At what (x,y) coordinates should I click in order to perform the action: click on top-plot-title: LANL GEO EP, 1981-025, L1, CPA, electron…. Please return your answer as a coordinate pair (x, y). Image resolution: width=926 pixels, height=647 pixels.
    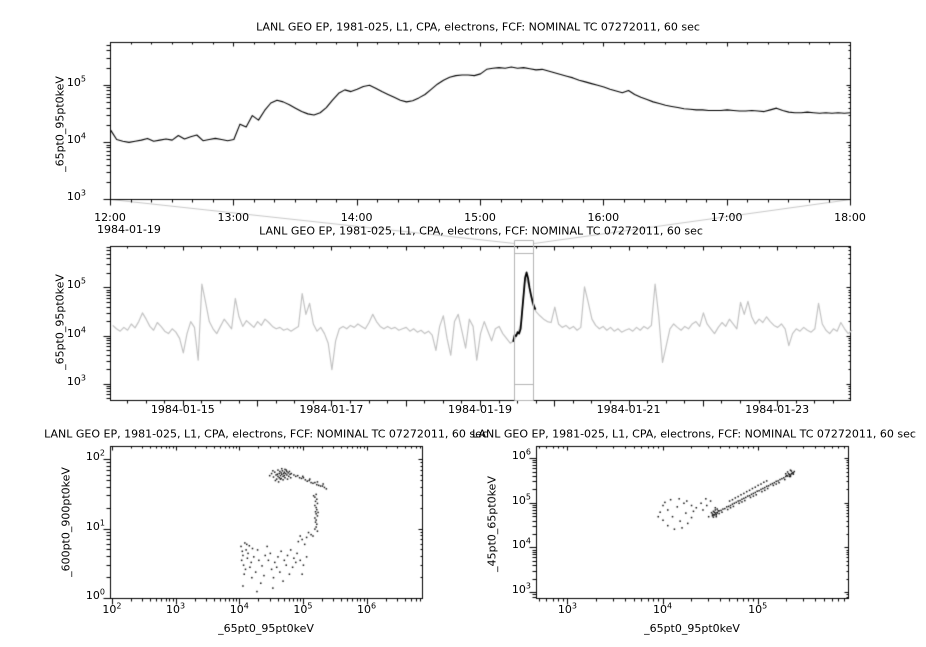
    Looking at the image, I should click on (478, 27).